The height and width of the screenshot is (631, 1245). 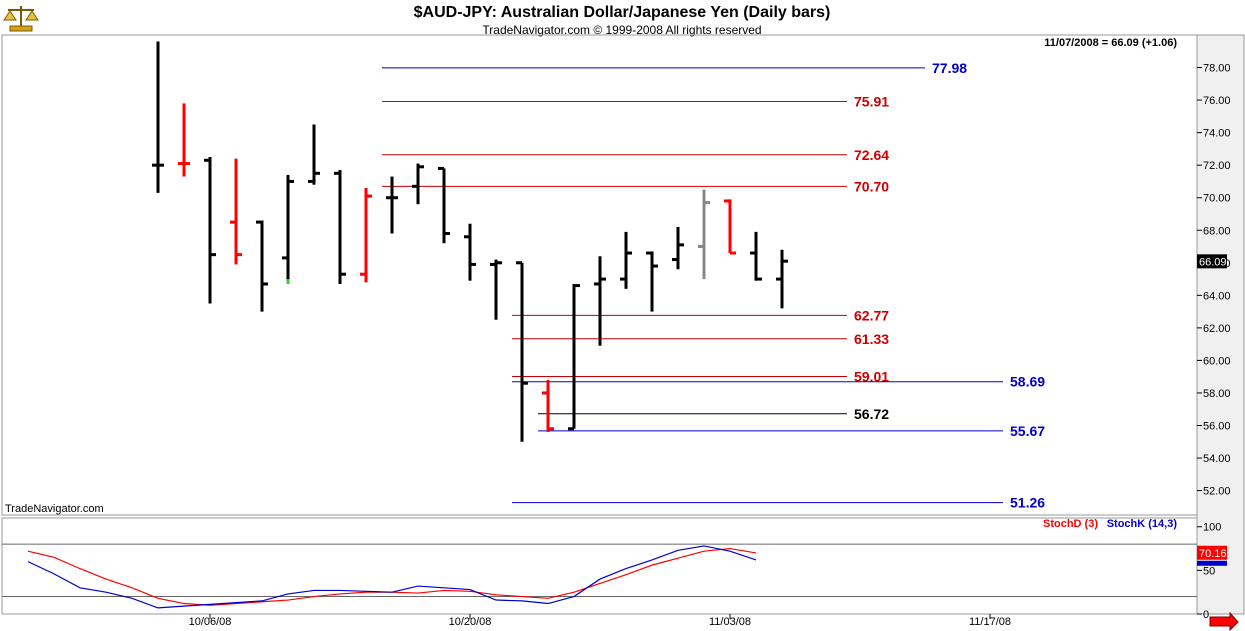 I want to click on x-tick-label: 11/03/08, so click(x=730, y=622).